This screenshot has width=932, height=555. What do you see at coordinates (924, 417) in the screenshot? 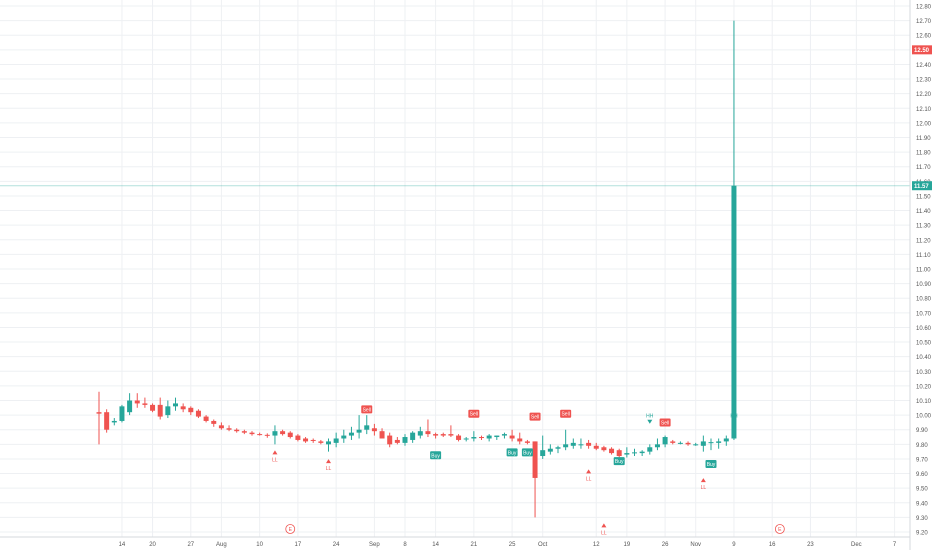
I see `y-tick-label: 10.00` at bounding box center [924, 417].